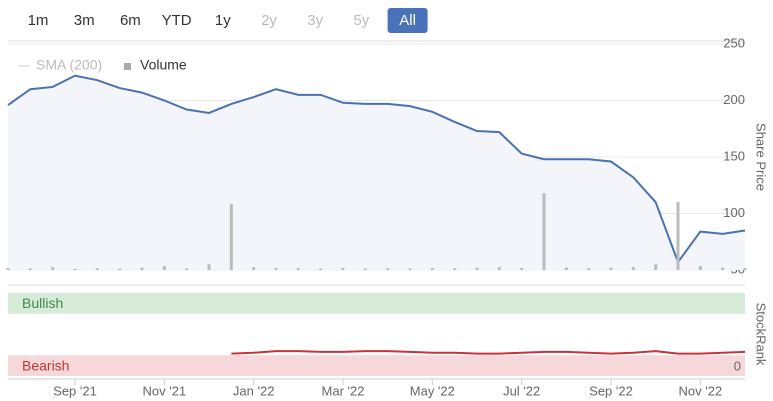  What do you see at coordinates (432, 390) in the screenshot?
I see `x-tick-label: May '22` at bounding box center [432, 390].